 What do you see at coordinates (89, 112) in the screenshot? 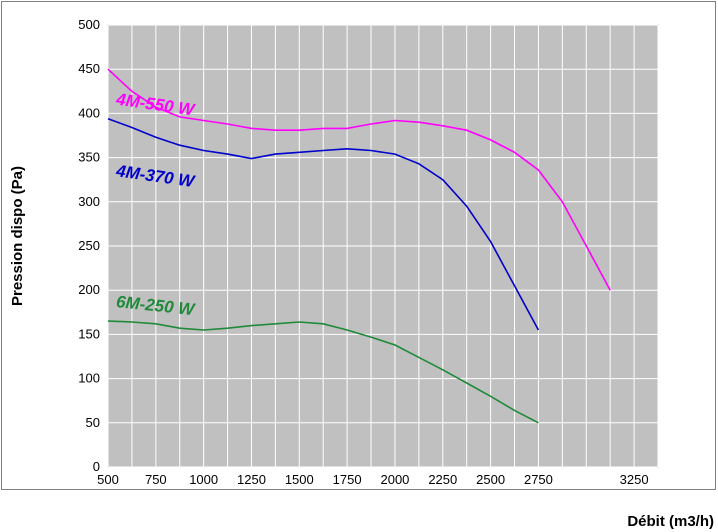
I see `y-tick-label: 400` at bounding box center [89, 112].